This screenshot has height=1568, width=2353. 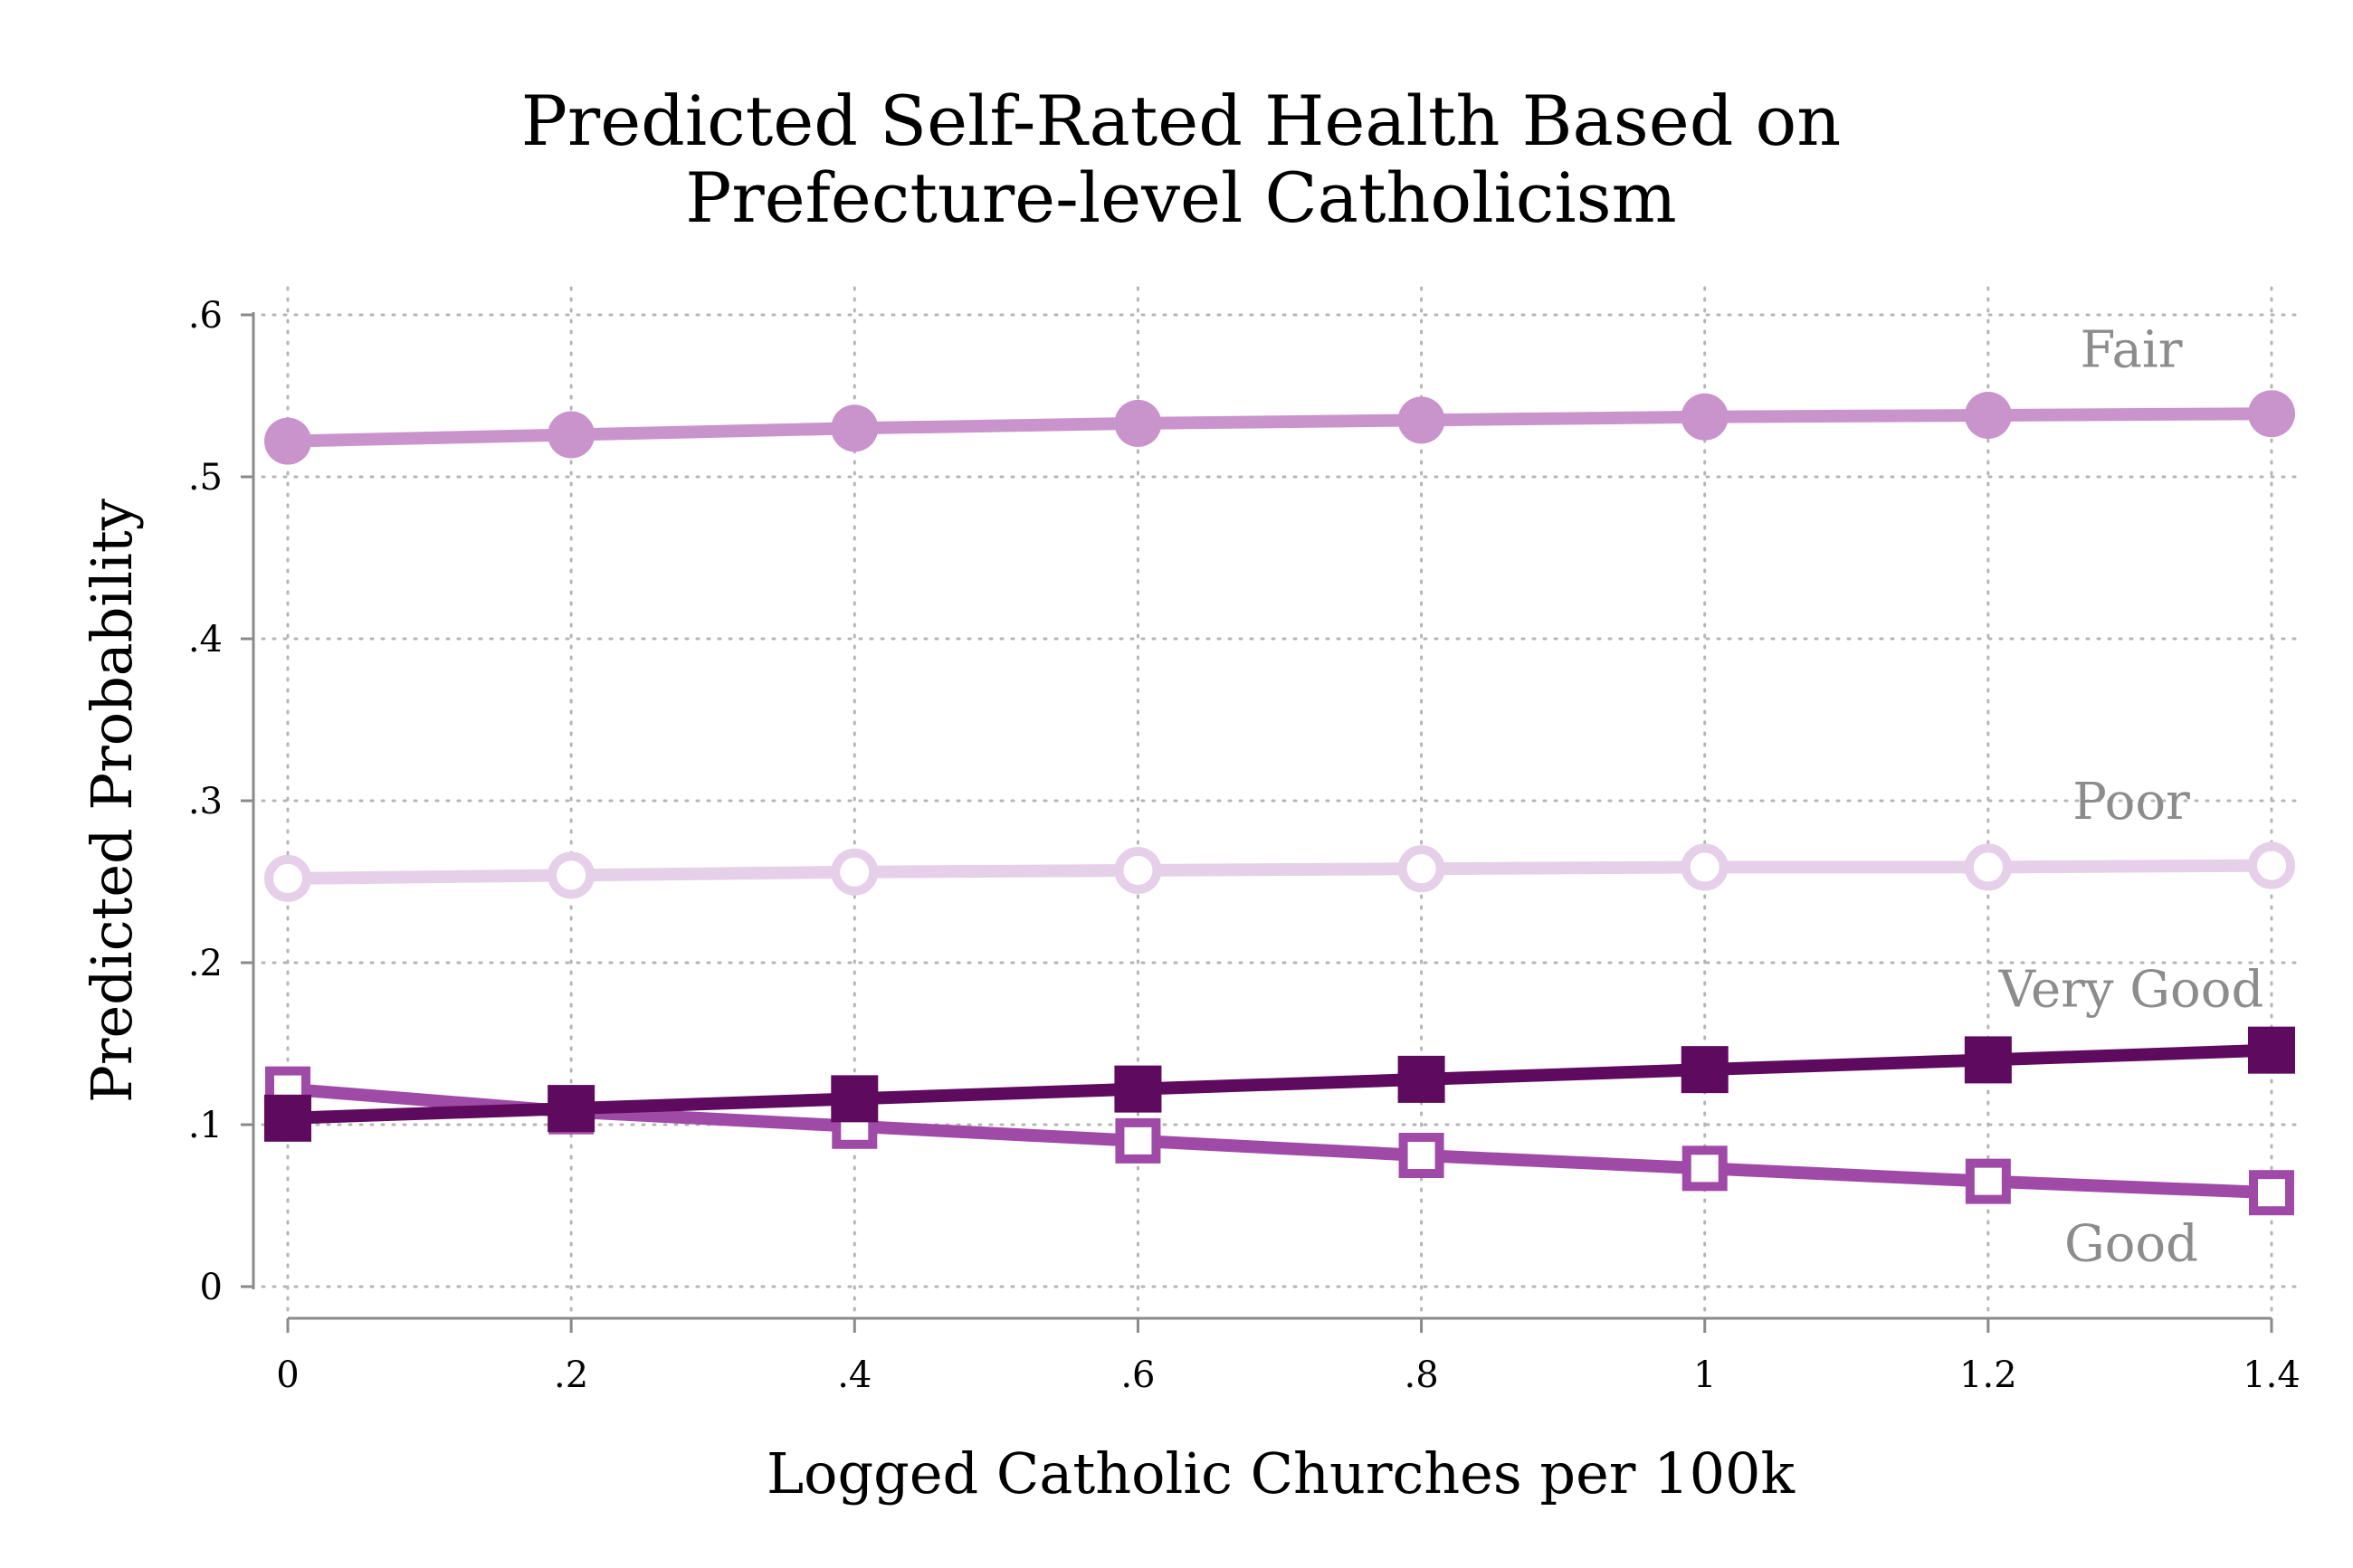 I want to click on series-label-good: Good, so click(x=2131, y=1245).